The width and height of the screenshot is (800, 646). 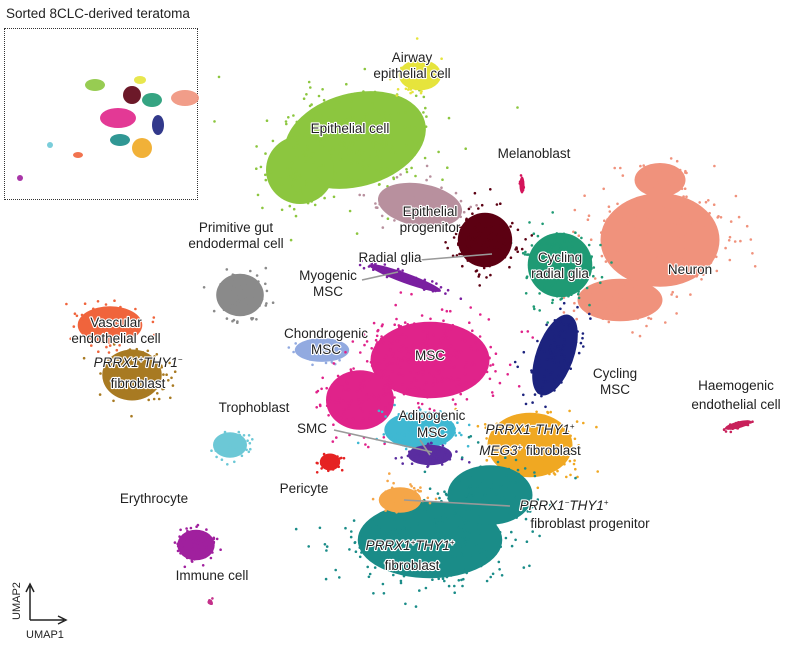 I want to click on label-prrx1-pos-thy1-neg-fibroblast: PRRX1+THY1− fibroblast, so click(x=140, y=370).